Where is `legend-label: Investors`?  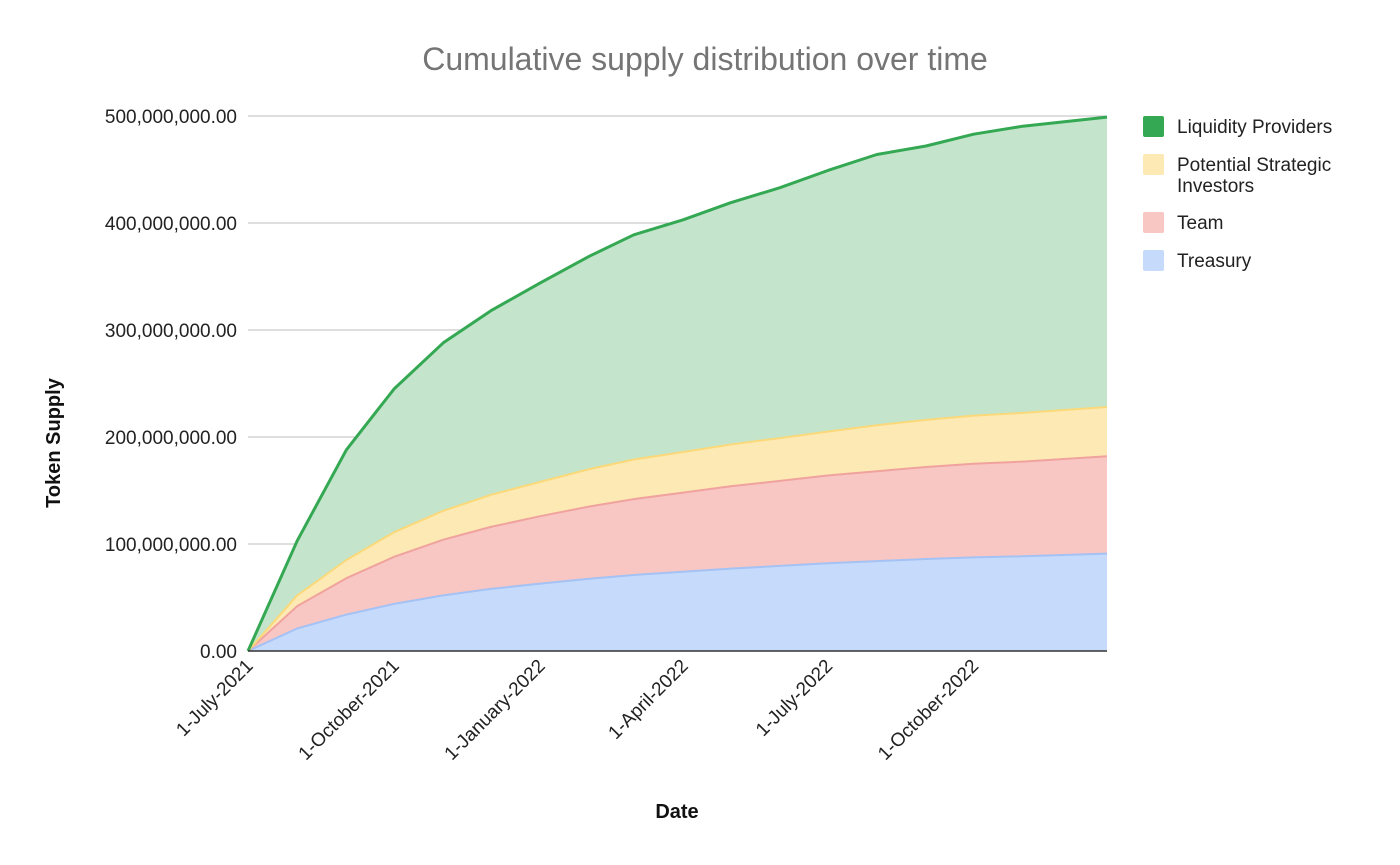
legend-label: Investors is located at coordinates (1215, 186).